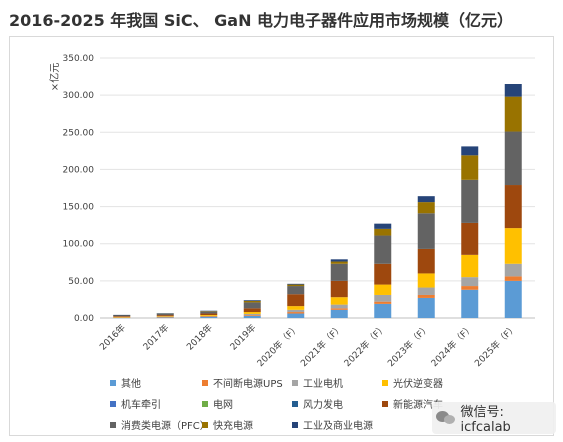 The width and height of the screenshot is (563, 442). What do you see at coordinates (261, 20) in the screenshot?
I see `chart-title: 2016-2025 年我国 SiC、 GaN 电力电子器件应用市场规模（亿元）` at bounding box center [261, 20].